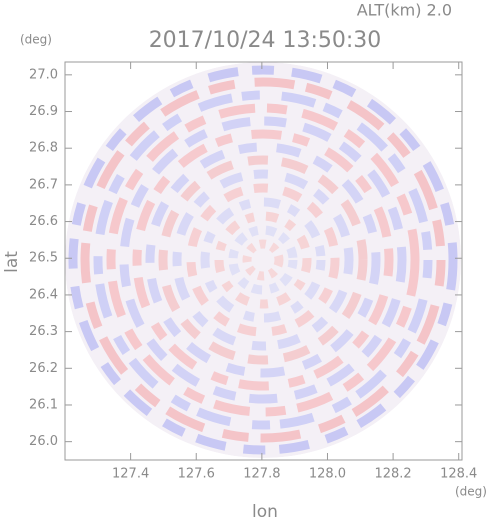 Image resolution: width=491 pixels, height=521 pixels. Describe the element at coordinates (43, 404) in the screenshot. I see `y-tick-label: 26.1` at that location.